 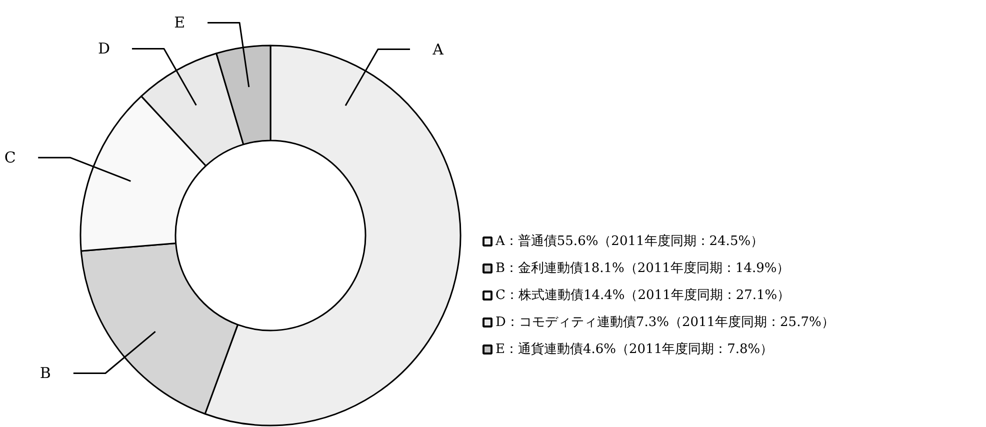 What do you see at coordinates (635, 349) in the screenshot?
I see `legend-label: E：通貨連動債4.6%（2011年度同期：7.8%）` at bounding box center [635, 349].